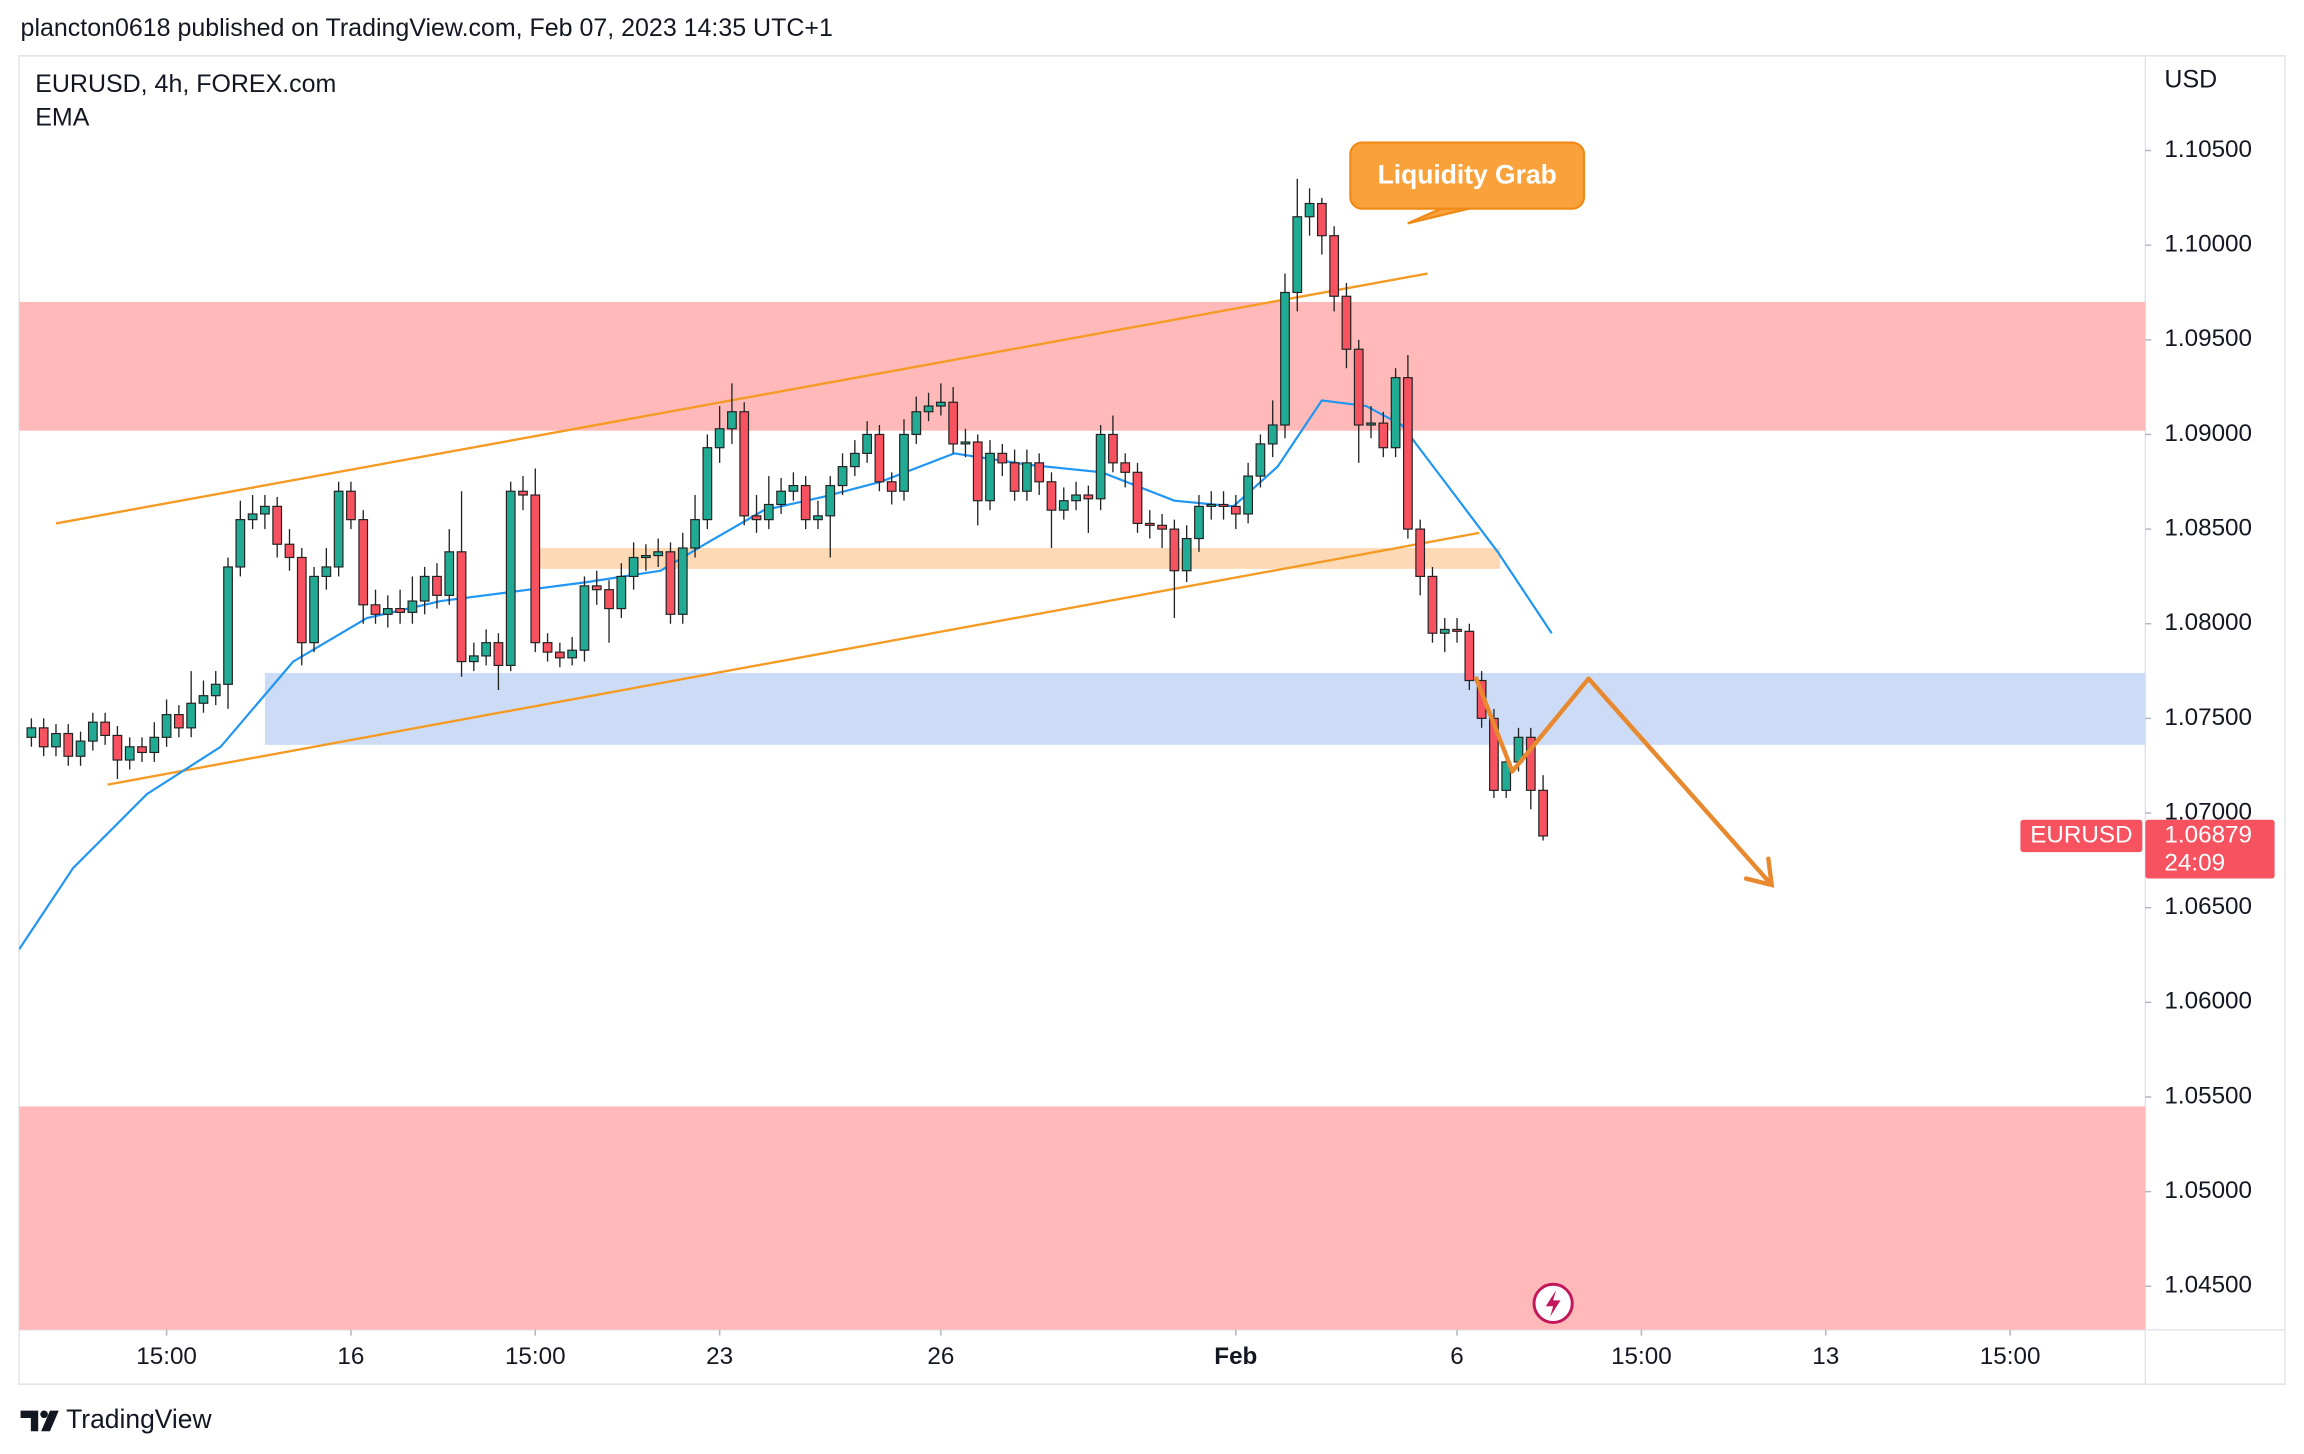  Describe the element at coordinates (350, 1356) in the screenshot. I see `x-tick-label: 16` at that location.